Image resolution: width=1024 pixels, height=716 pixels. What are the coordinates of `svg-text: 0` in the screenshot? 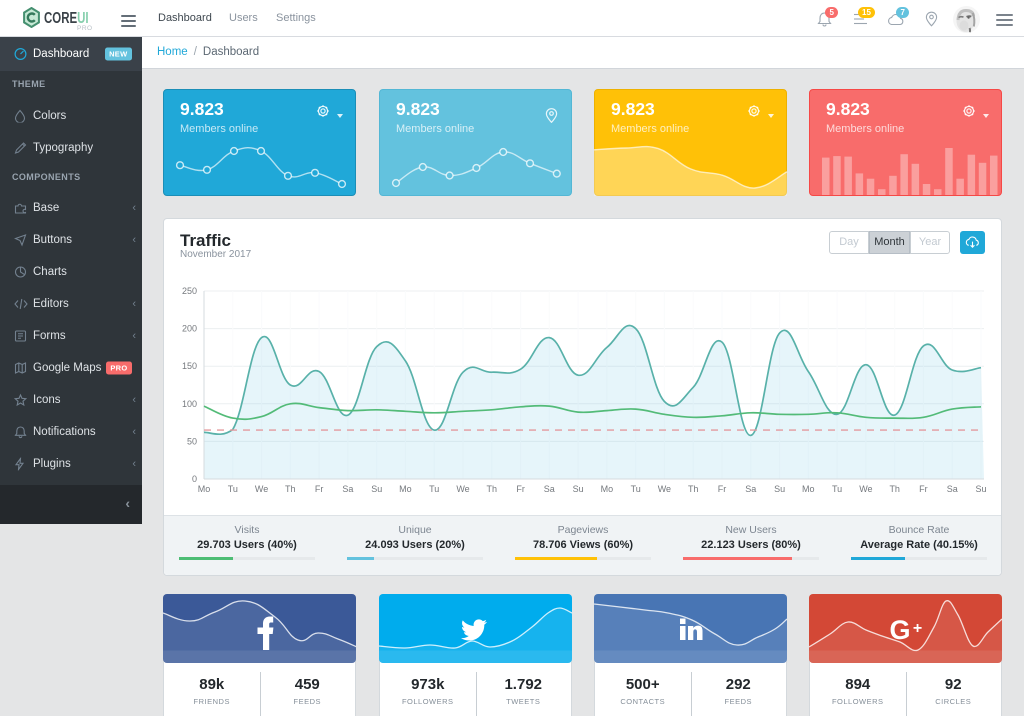 It's located at (194, 479).